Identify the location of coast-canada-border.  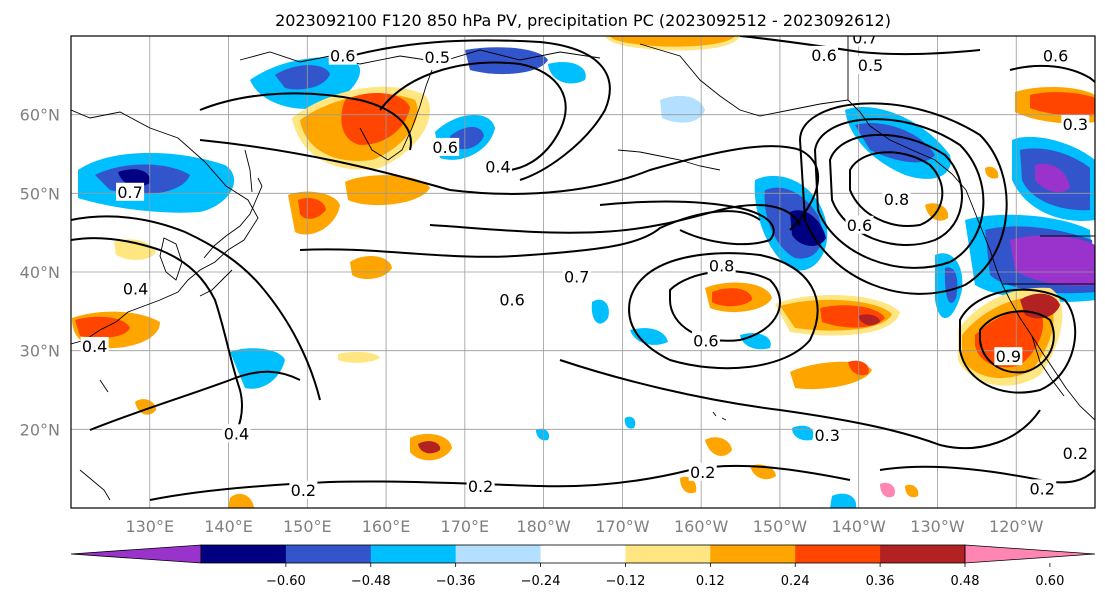
(971, 160).